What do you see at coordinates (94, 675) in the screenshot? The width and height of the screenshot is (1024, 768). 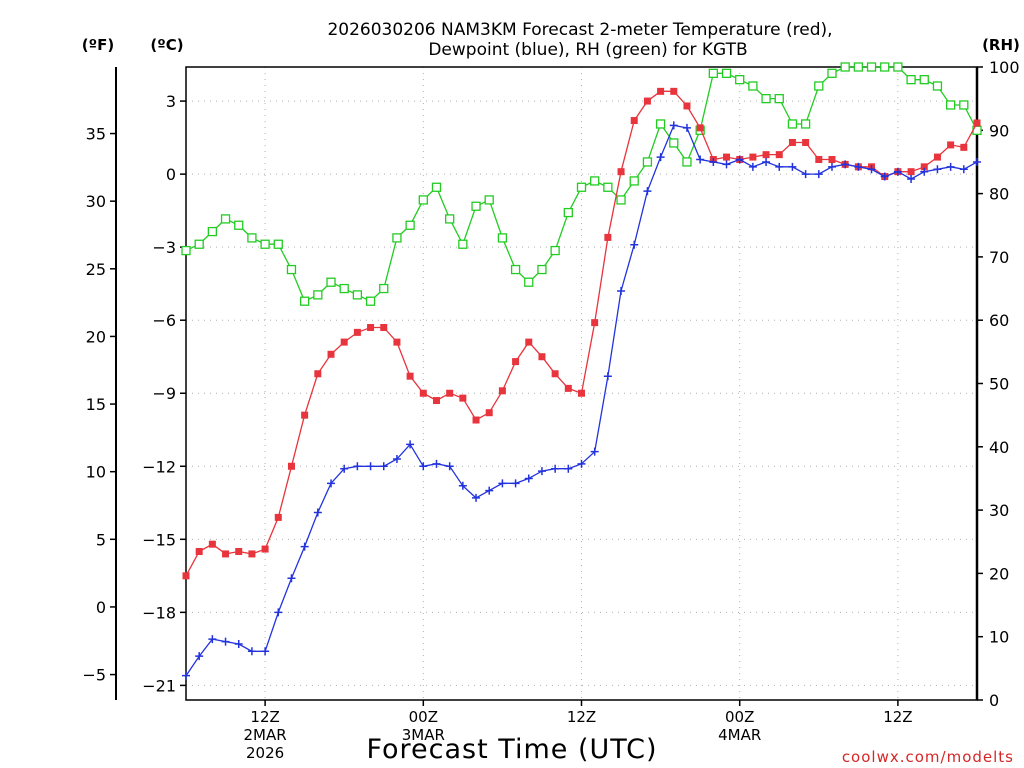 I see `fahrenheit-tick-label: −5` at bounding box center [94, 675].